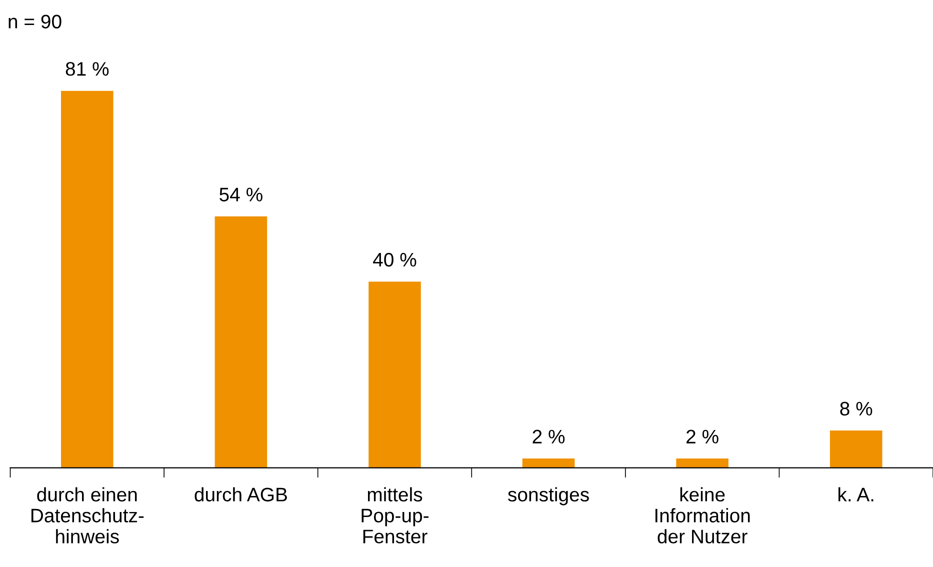 This screenshot has width=933, height=567. Describe the element at coordinates (856, 409) in the screenshot. I see `data-label: 8 %` at that location.